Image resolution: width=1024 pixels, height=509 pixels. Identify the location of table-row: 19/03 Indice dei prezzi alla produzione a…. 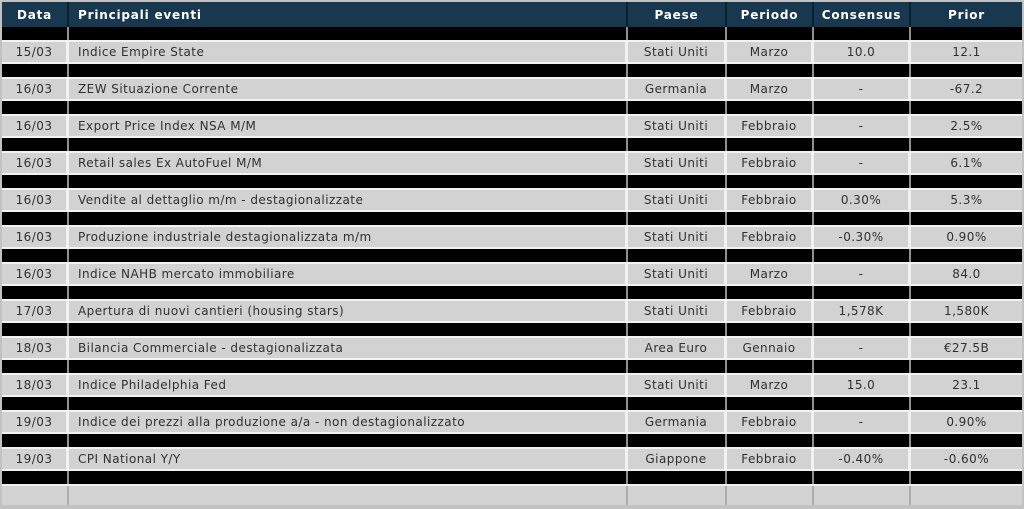
(512, 422).